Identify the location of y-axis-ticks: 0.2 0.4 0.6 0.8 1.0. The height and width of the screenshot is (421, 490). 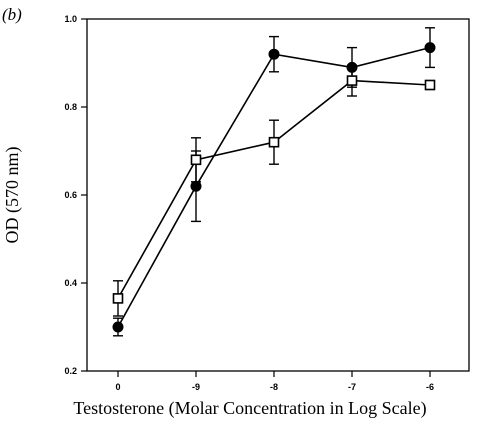
(75, 195).